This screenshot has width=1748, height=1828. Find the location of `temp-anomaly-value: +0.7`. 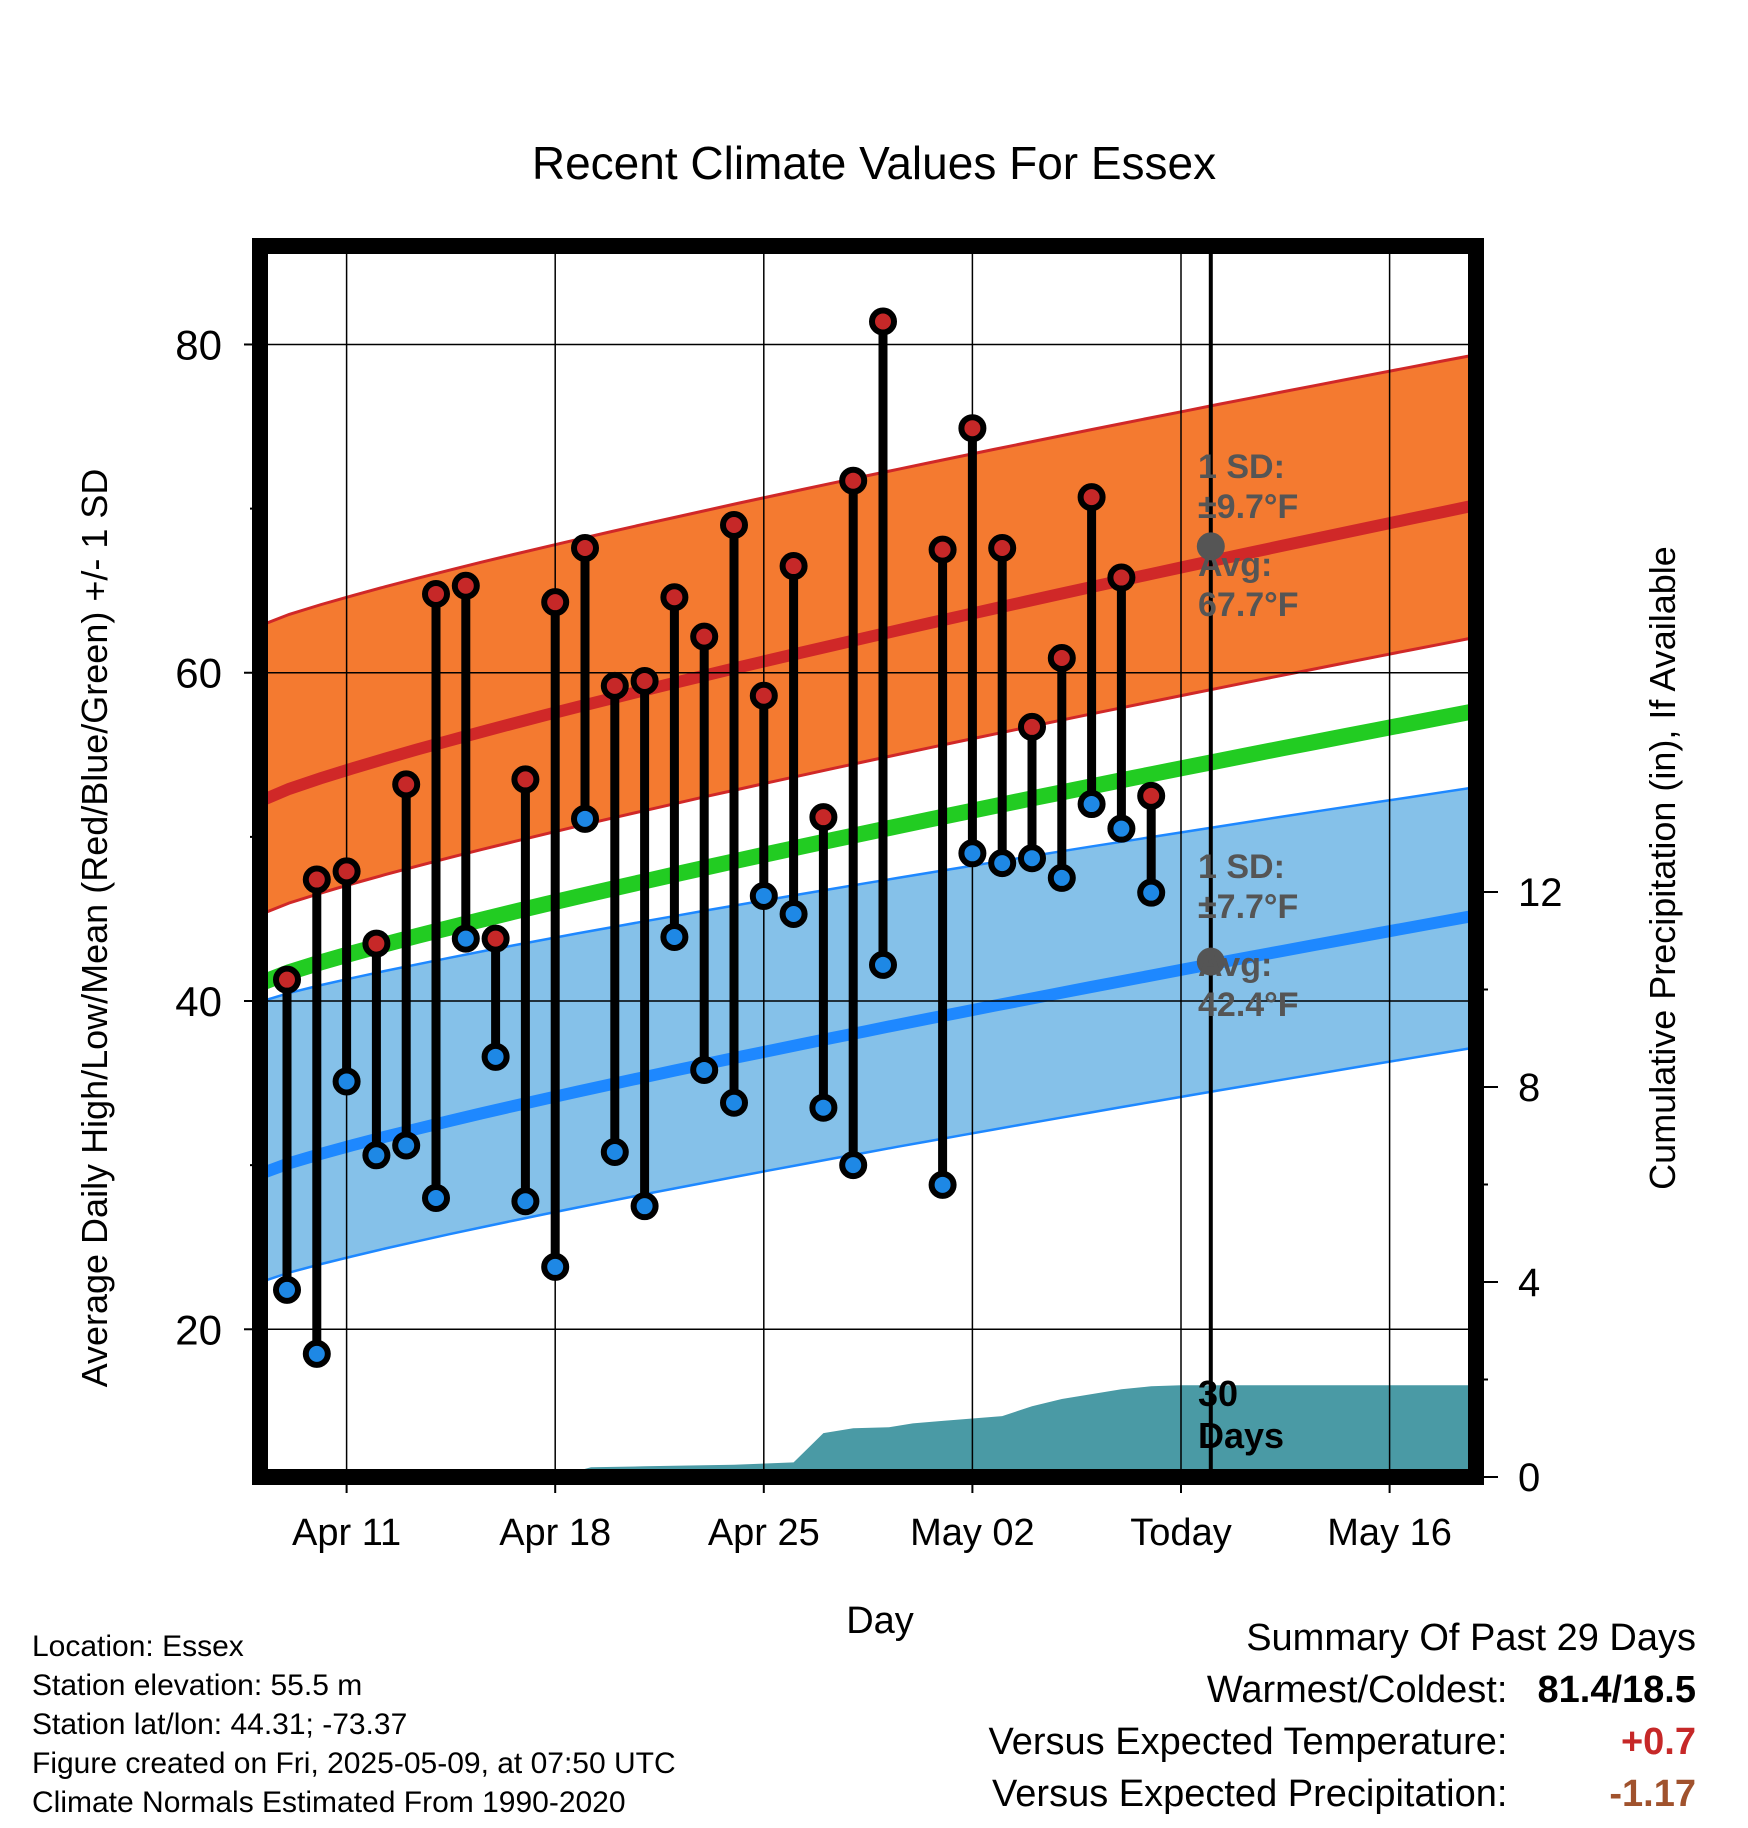

temp-anomaly-value: +0.7 is located at coordinates (1658, 1742).